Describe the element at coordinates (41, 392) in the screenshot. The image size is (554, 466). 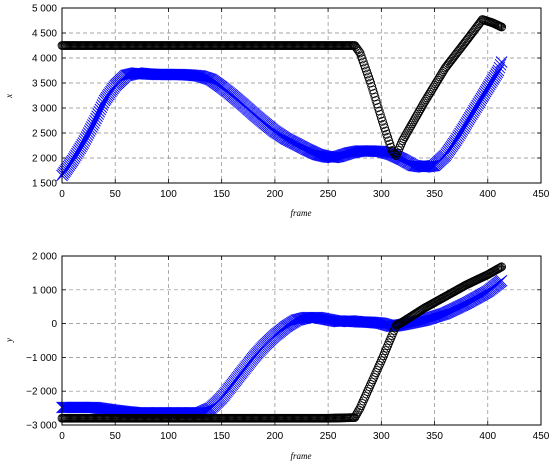
I see `y-tick-label: −2 000` at that location.